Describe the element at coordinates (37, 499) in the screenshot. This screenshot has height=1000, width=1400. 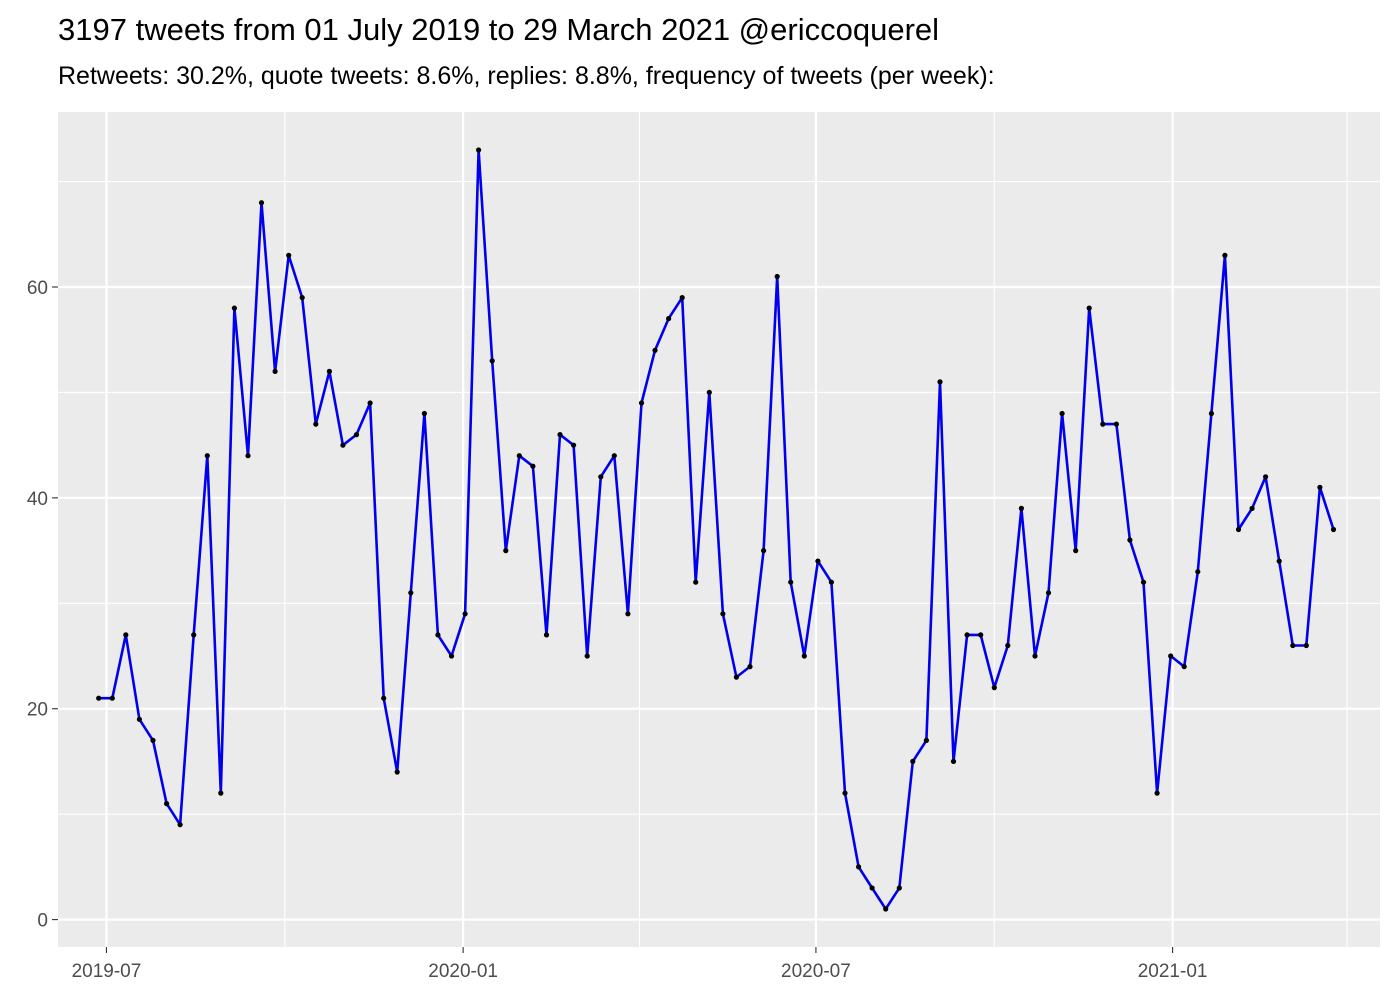
I see `y-tick-label: 40` at that location.